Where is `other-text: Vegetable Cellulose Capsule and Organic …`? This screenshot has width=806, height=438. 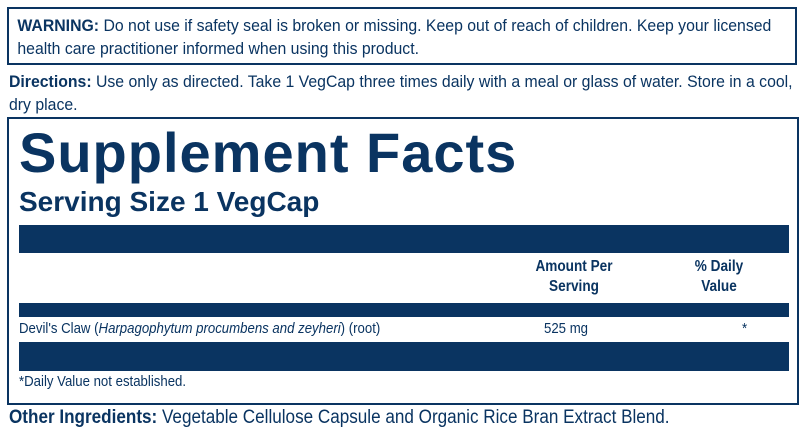
other-text: Vegetable Cellulose Capsule and Organic … is located at coordinates (413, 417).